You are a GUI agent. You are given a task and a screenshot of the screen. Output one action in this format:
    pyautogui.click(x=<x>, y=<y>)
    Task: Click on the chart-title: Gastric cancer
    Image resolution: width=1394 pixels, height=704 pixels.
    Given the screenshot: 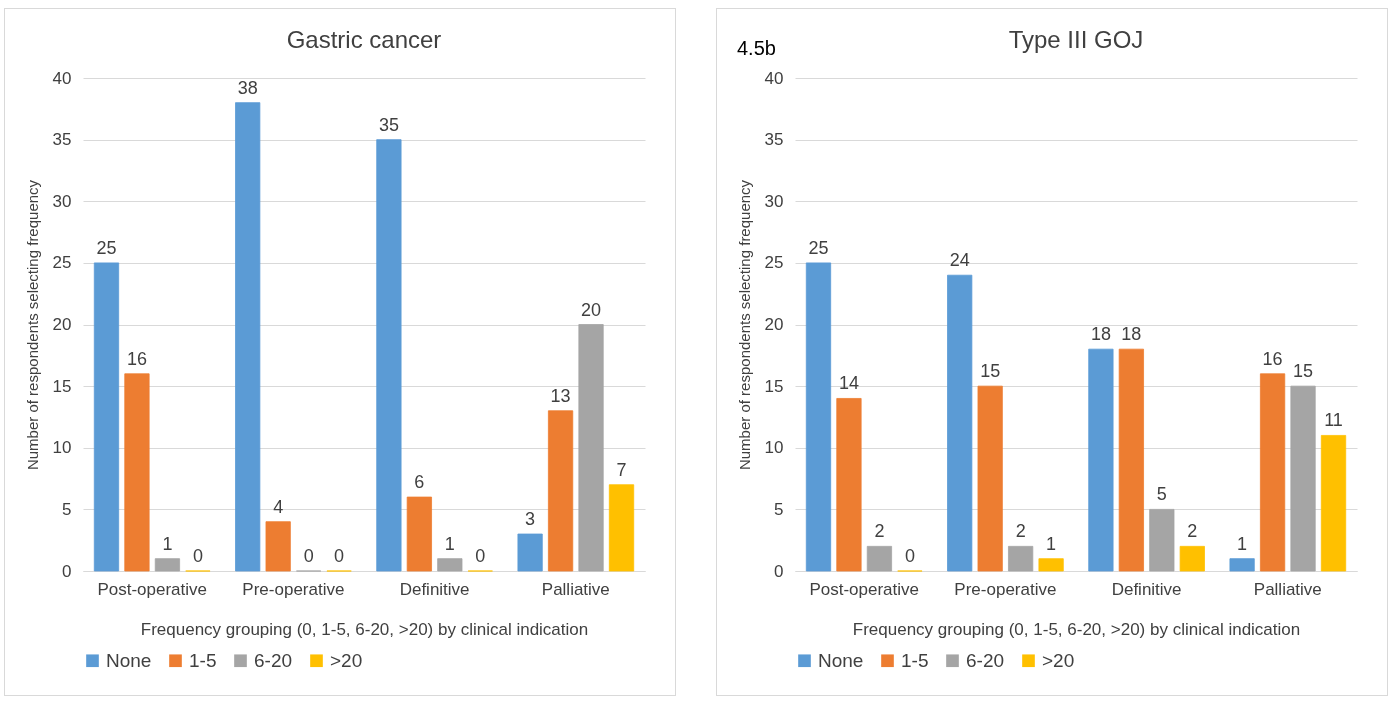 What is the action you would take?
    pyautogui.click(x=364, y=39)
    